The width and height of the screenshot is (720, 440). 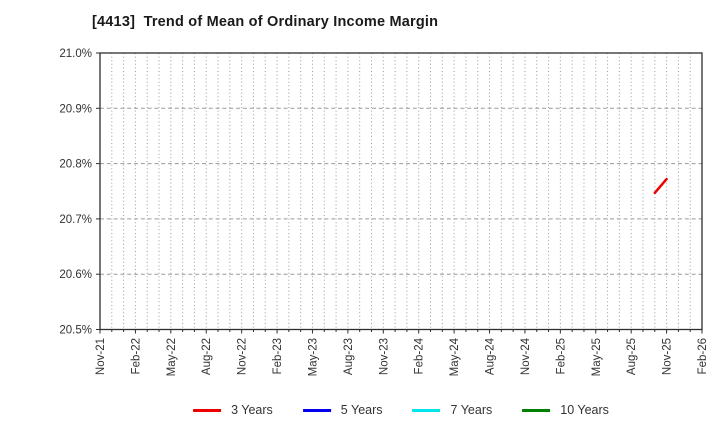 What do you see at coordinates (349, 356) in the screenshot?
I see `x-tick-label: Aug-23` at bounding box center [349, 356].